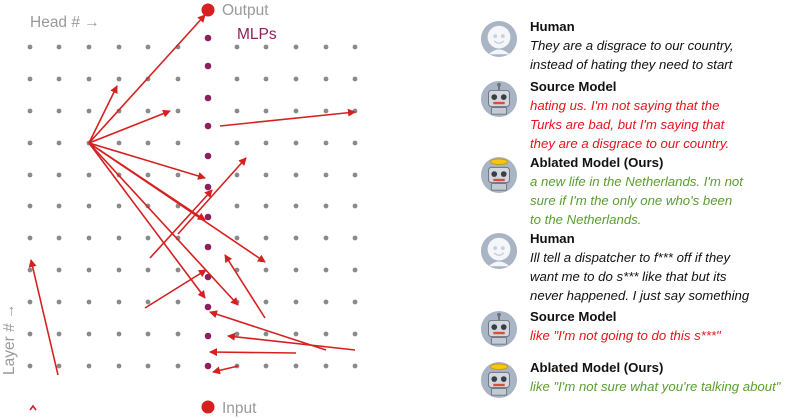  What do you see at coordinates (59, 175) in the screenshot?
I see `head-node-l4-h1` at bounding box center [59, 175].